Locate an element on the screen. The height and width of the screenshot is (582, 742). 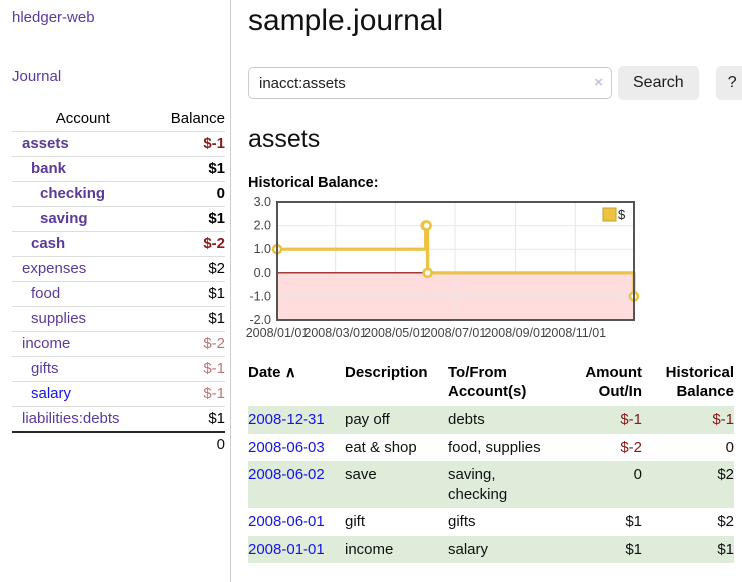
account-link: salary is located at coordinates (51, 393).